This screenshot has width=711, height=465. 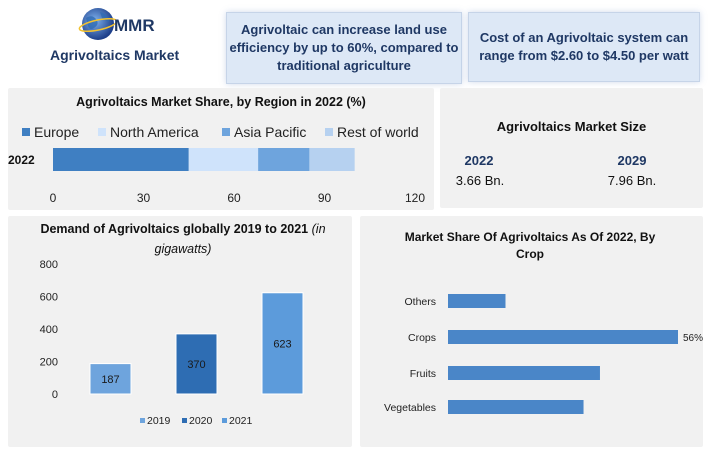 I want to click on demand-bar-2020, so click(x=196, y=364).